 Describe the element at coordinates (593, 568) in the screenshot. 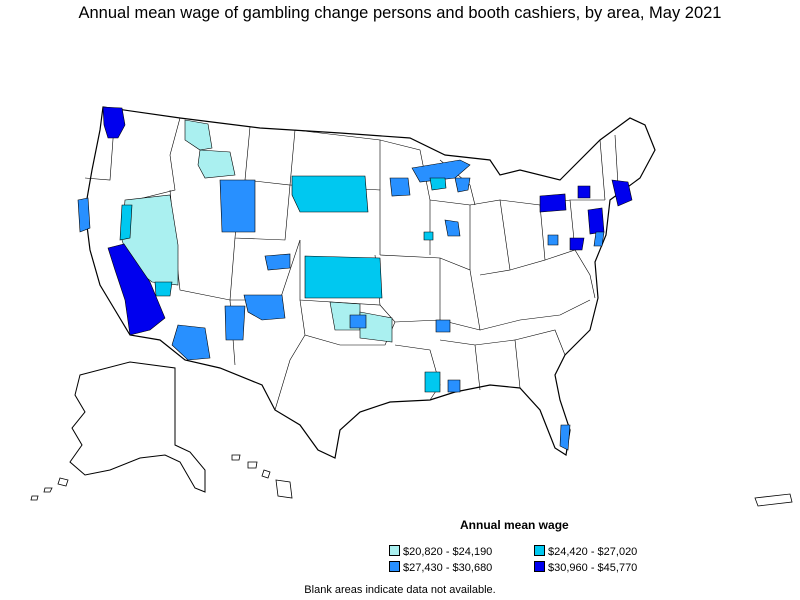

I see `legend-label: $30,960 - $45,770` at that location.